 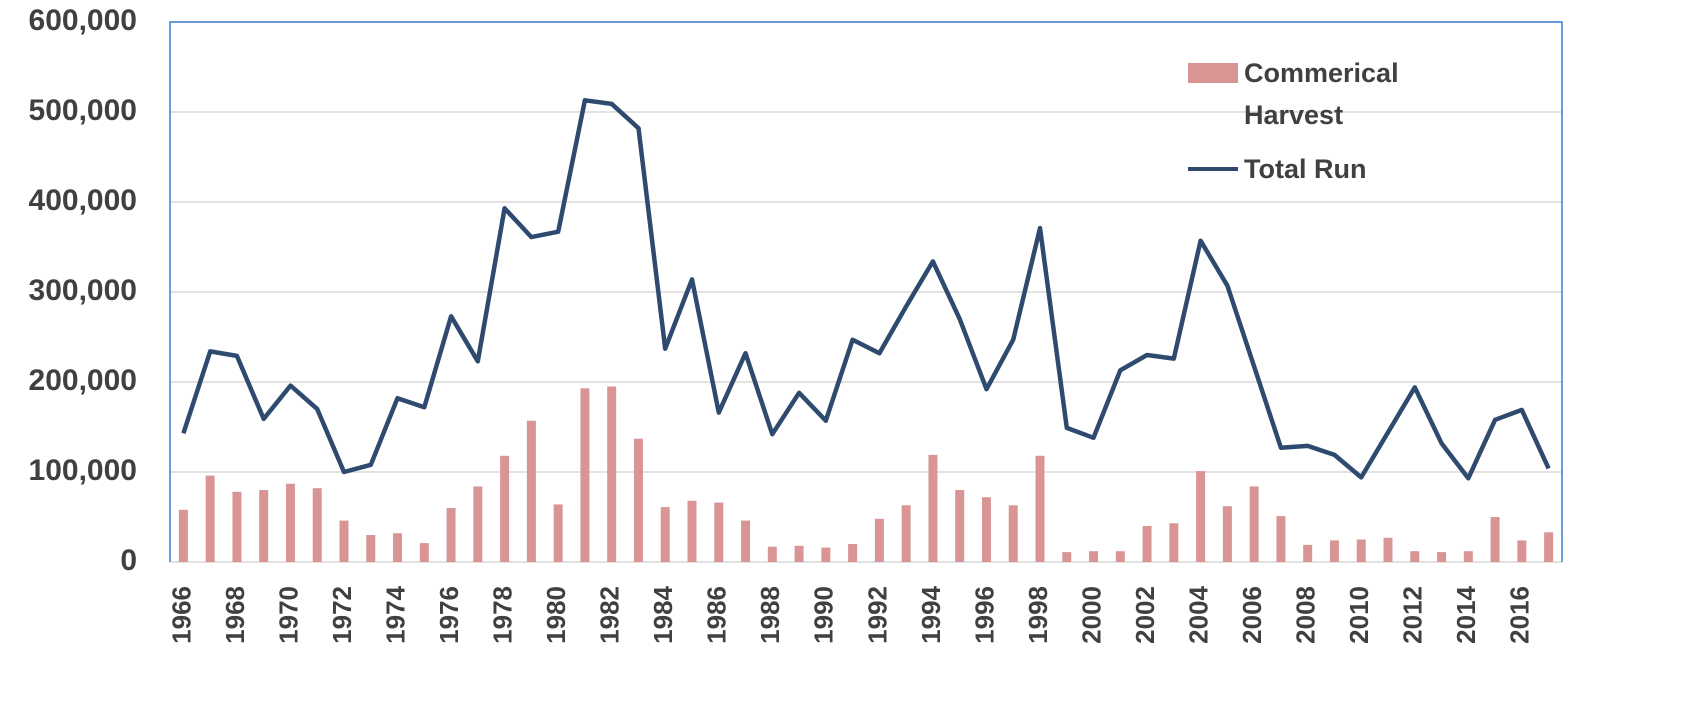 What do you see at coordinates (610, 615) in the screenshot?
I see `x-tick-label: 1982` at bounding box center [610, 615].